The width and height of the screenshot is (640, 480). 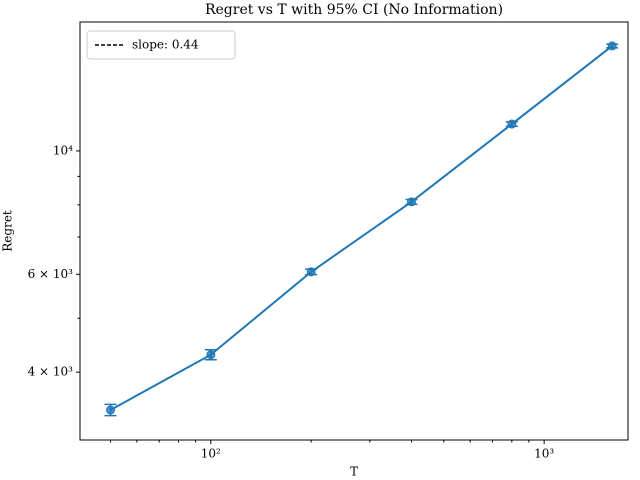 What do you see at coordinates (51, 372) in the screenshot?
I see `y-tick-label: 4 × 10³` at bounding box center [51, 372].